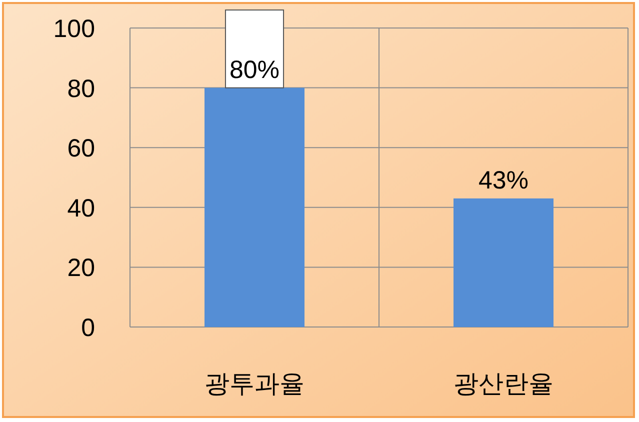 The height and width of the screenshot is (422, 639). I want to click on y-tick-label: 20, so click(81, 268).